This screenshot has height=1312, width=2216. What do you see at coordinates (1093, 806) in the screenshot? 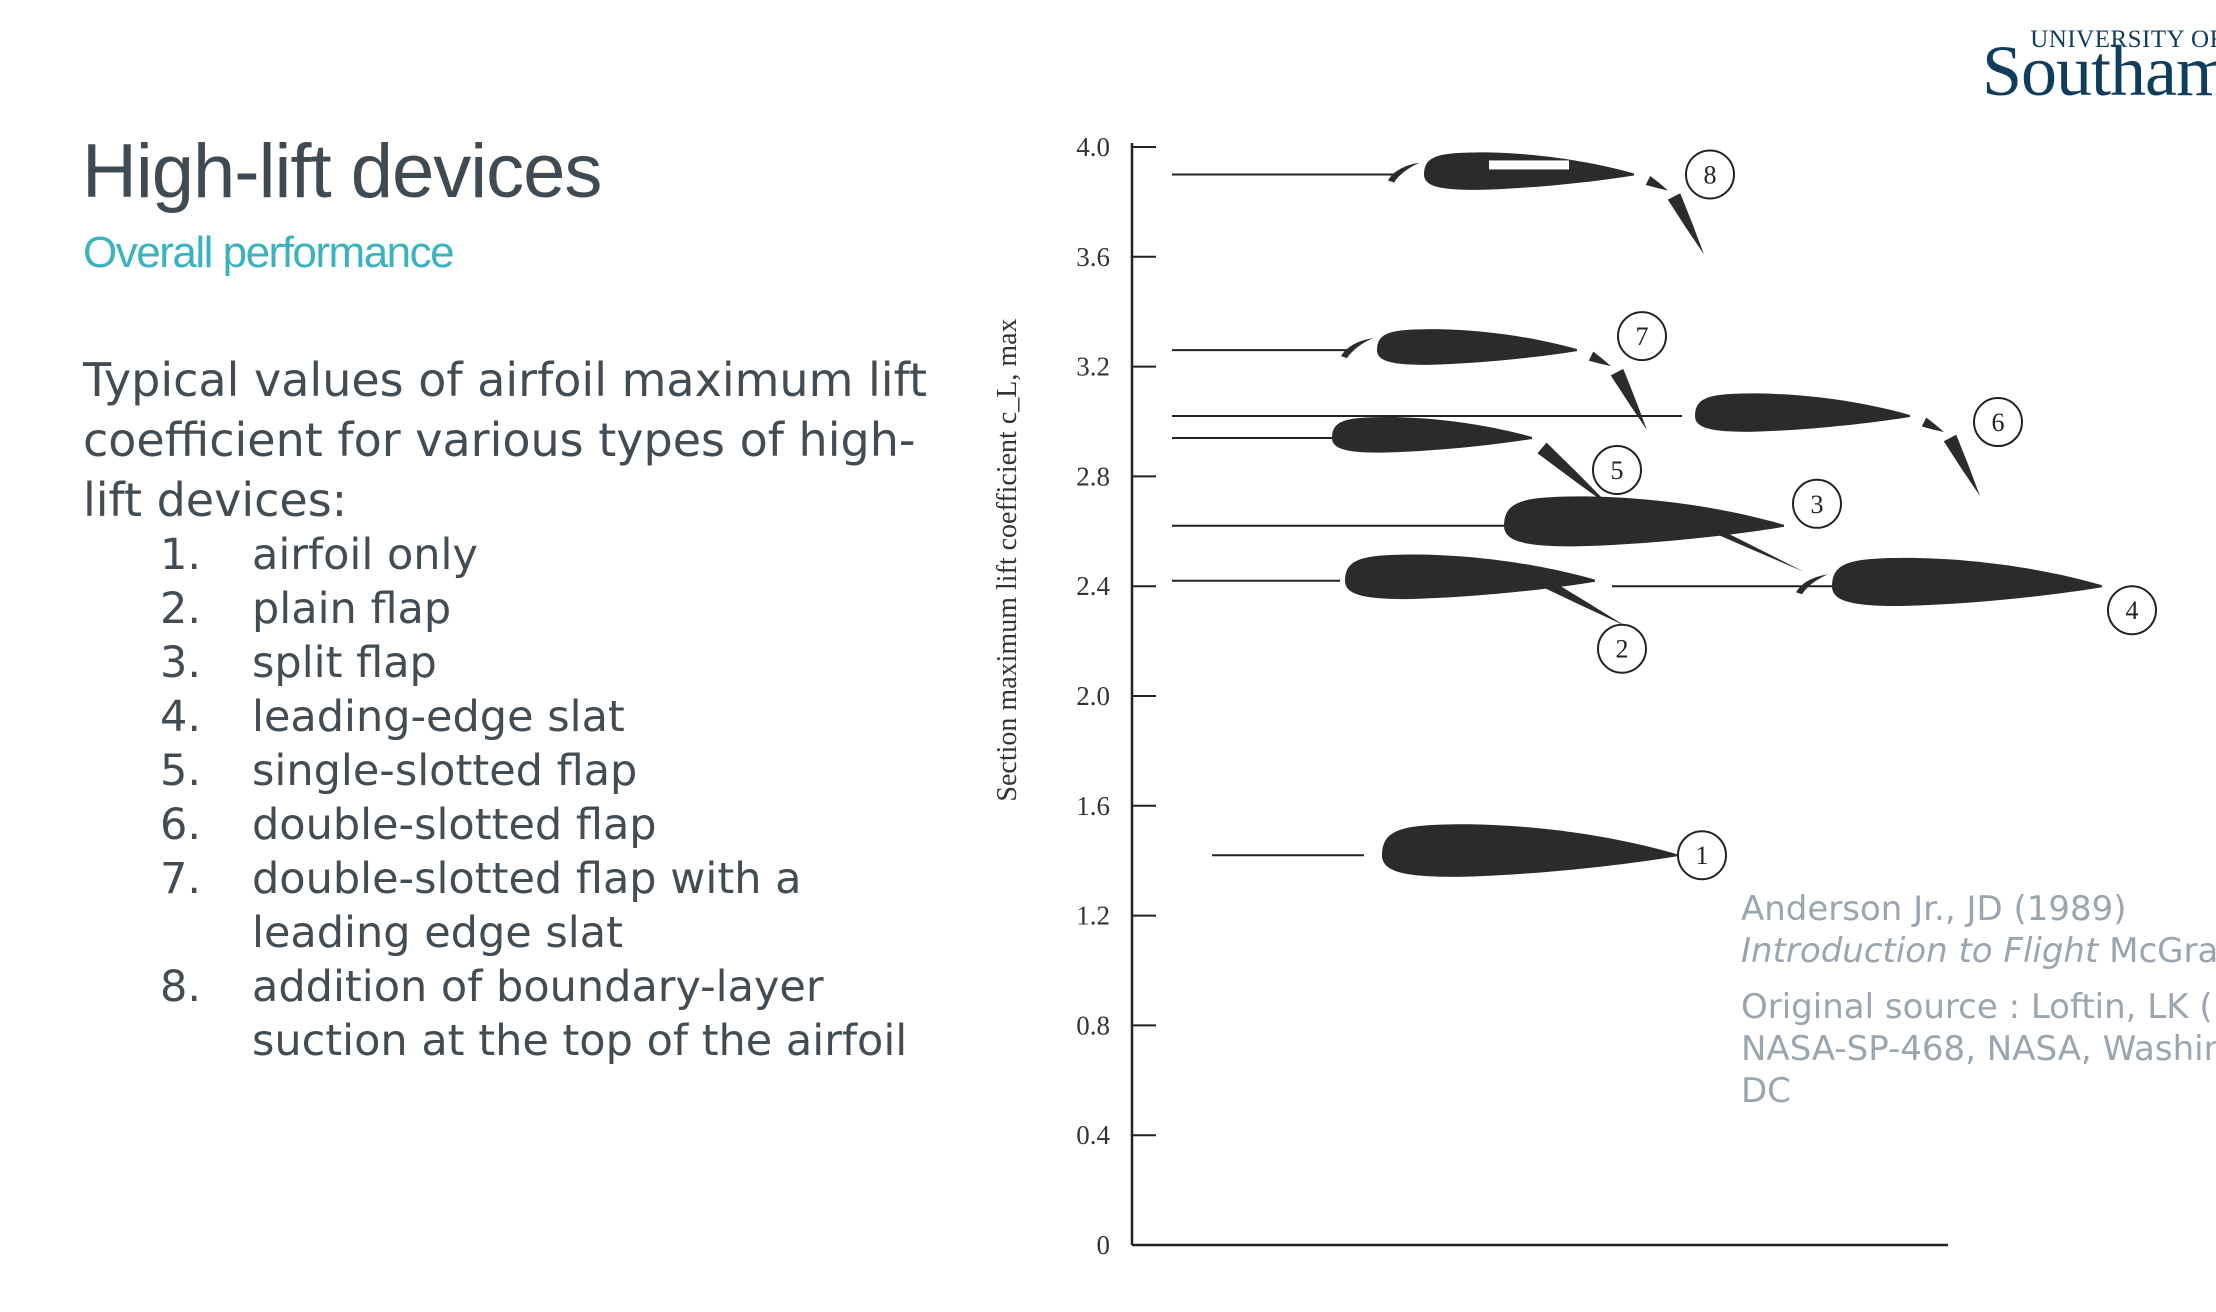
I see `y-tick-label: 1.6` at bounding box center [1093, 806].